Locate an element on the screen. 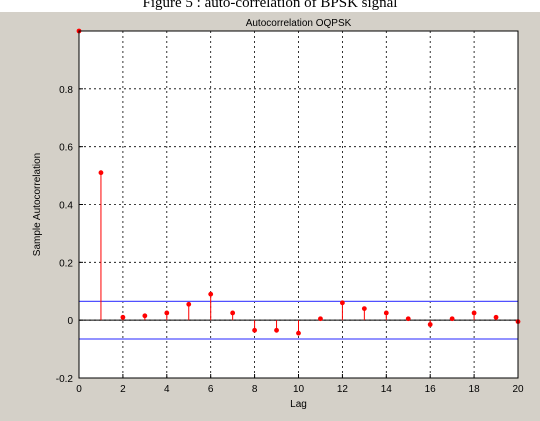 The image size is (540, 421). x-tick-label: 16 is located at coordinates (431, 389).